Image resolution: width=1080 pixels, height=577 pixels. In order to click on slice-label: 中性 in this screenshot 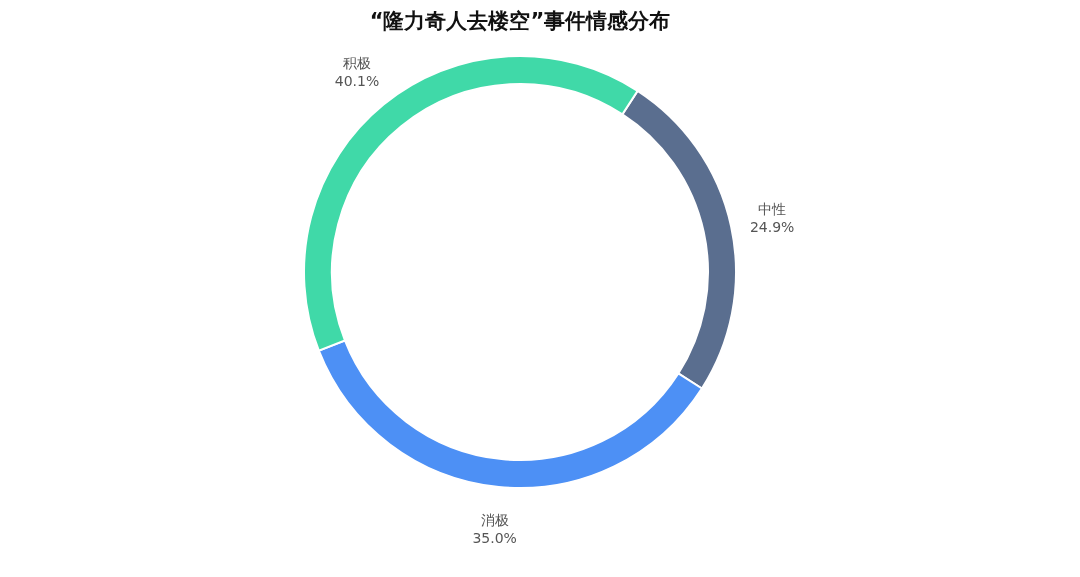, I will do `click(772, 208)`.